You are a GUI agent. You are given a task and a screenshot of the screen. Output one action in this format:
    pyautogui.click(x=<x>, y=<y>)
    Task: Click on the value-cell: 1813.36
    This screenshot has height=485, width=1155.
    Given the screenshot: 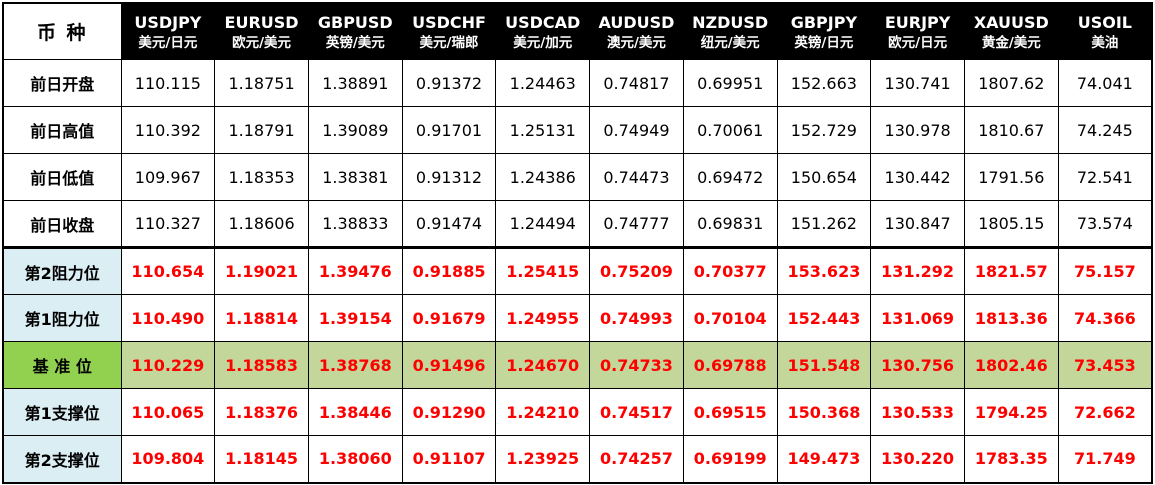 What is the action you would take?
    pyautogui.click(x=1011, y=318)
    